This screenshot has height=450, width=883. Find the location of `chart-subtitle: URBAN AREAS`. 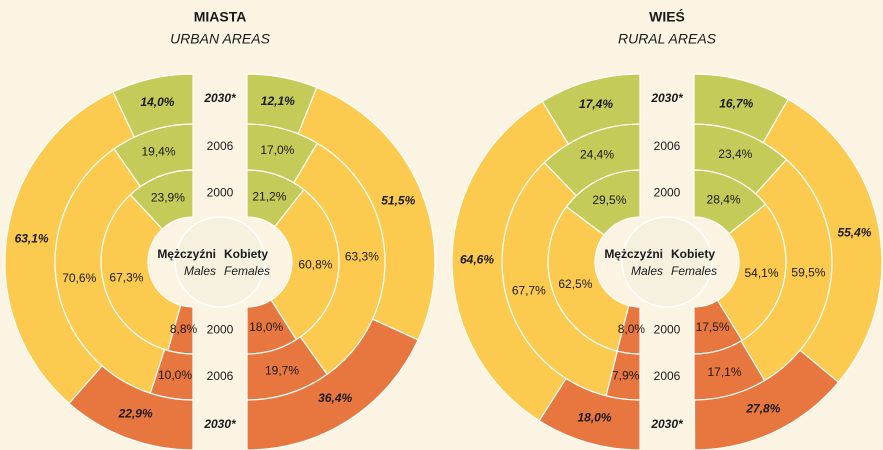

chart-subtitle: URBAN AREAS is located at coordinates (220, 39).